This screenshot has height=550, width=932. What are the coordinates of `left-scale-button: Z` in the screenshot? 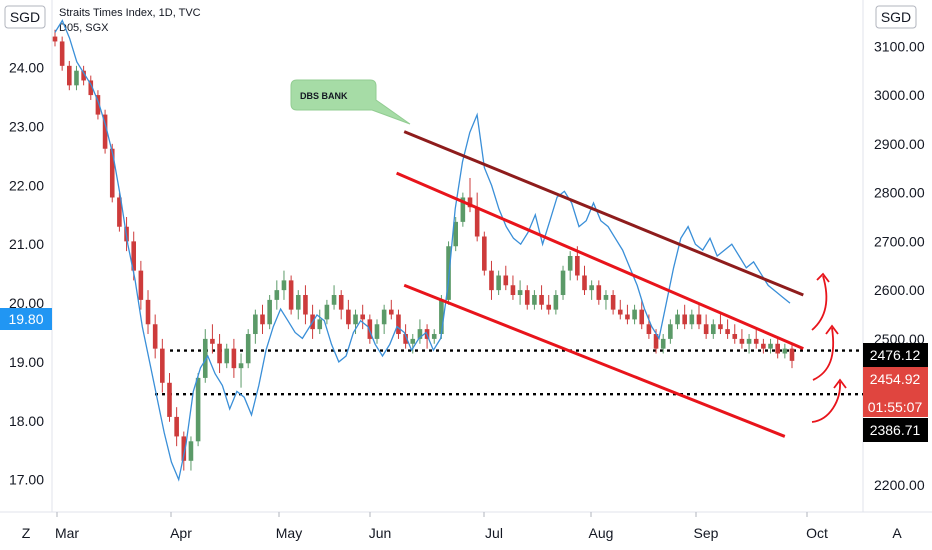 It's located at (26, 533).